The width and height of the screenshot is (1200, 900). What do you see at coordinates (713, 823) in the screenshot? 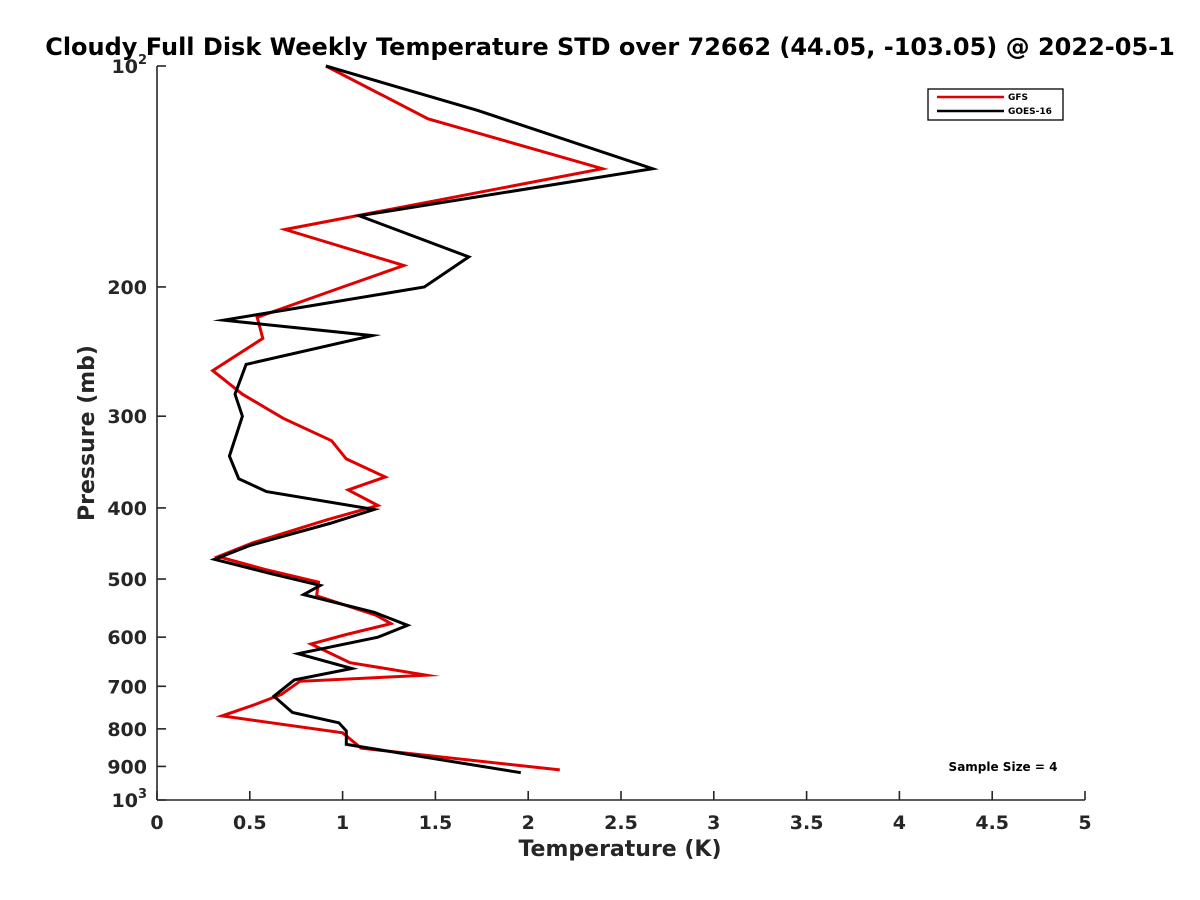
I see `x-tick-label: 3` at bounding box center [713, 823].